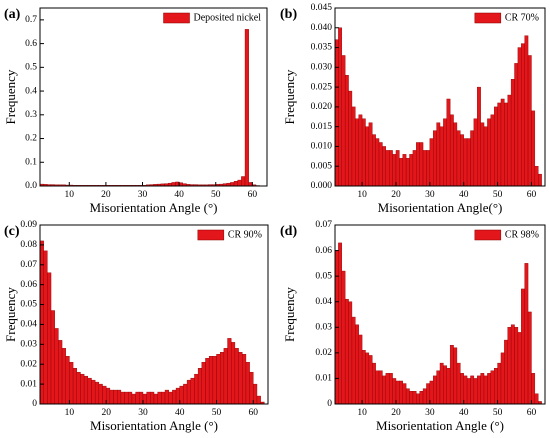  Describe the element at coordinates (31, 162) in the screenshot. I see `y-tick-label: 0.1` at that location.